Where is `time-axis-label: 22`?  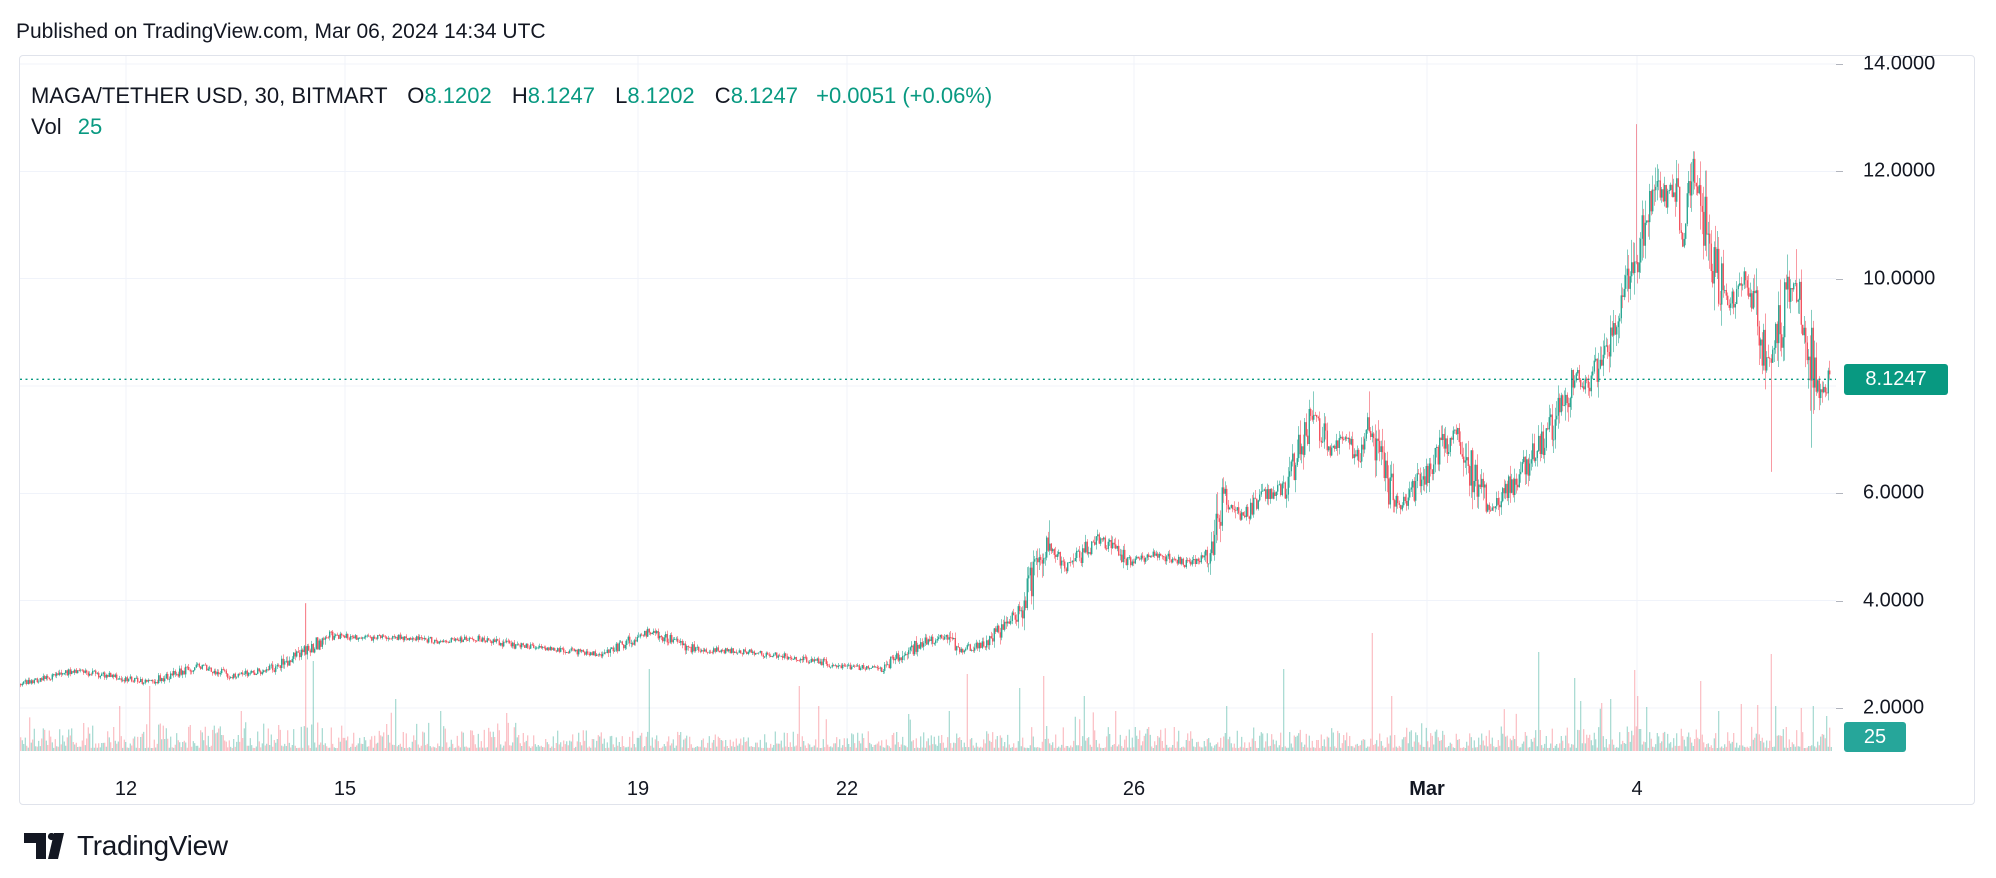 time-axis-label: 22 is located at coordinates (847, 789).